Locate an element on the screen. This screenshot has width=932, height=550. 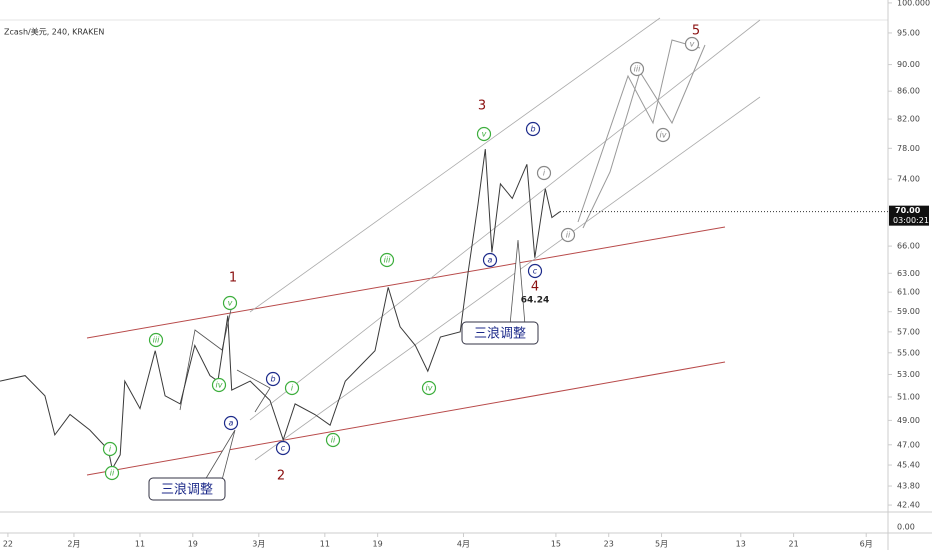
y-tick-label: 53.00 is located at coordinates (908, 374).